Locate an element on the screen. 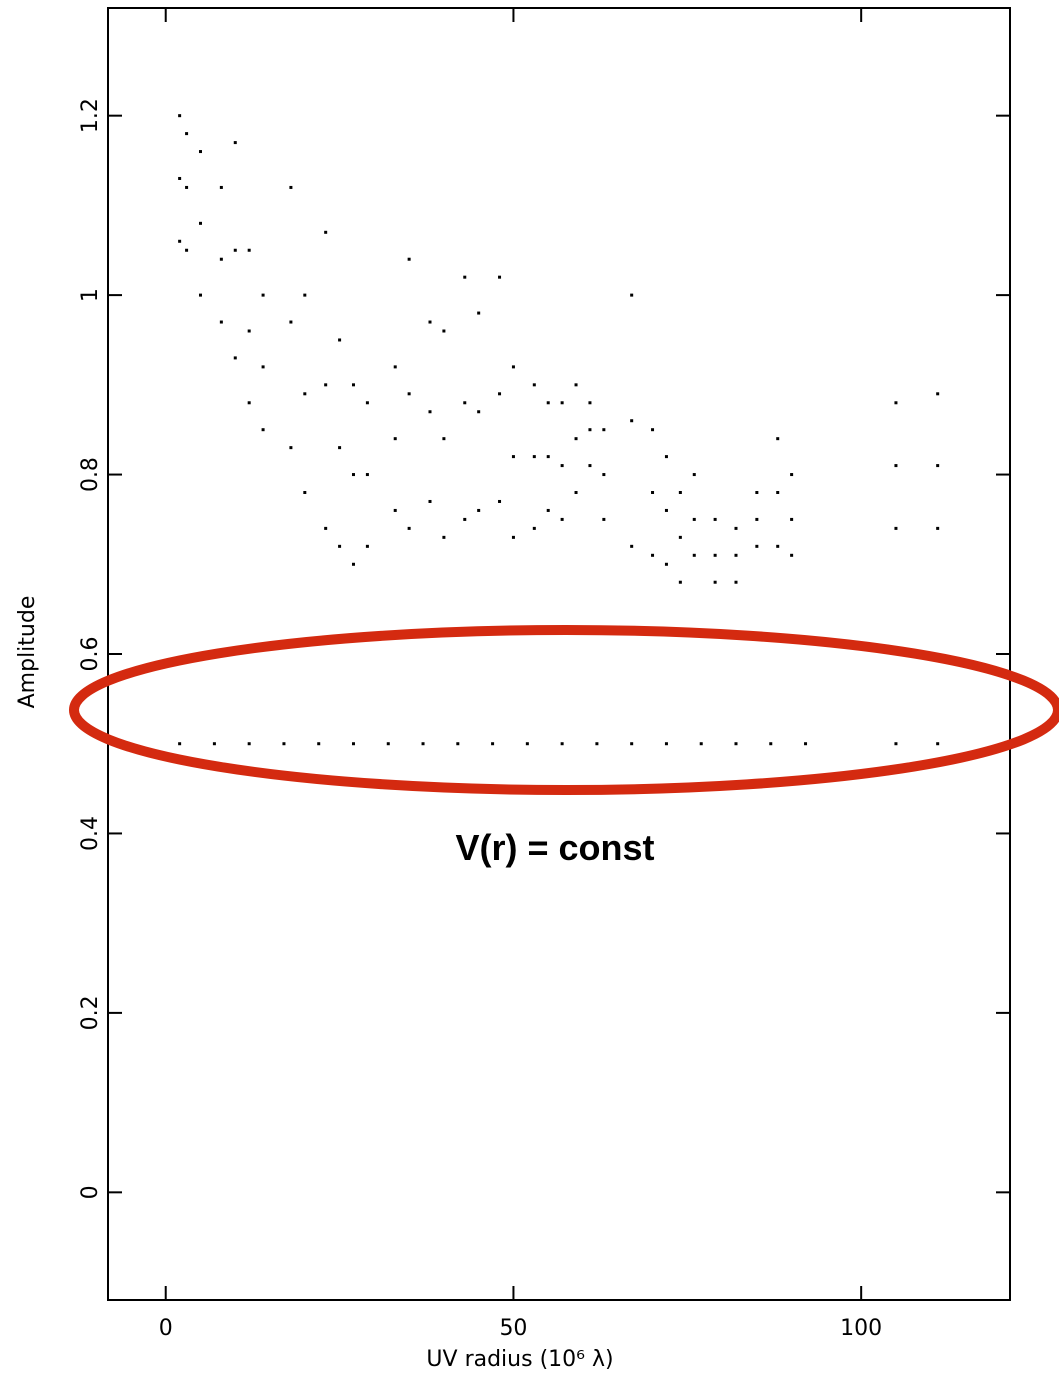  y-tick-label: 0.2 is located at coordinates (90, 1012).